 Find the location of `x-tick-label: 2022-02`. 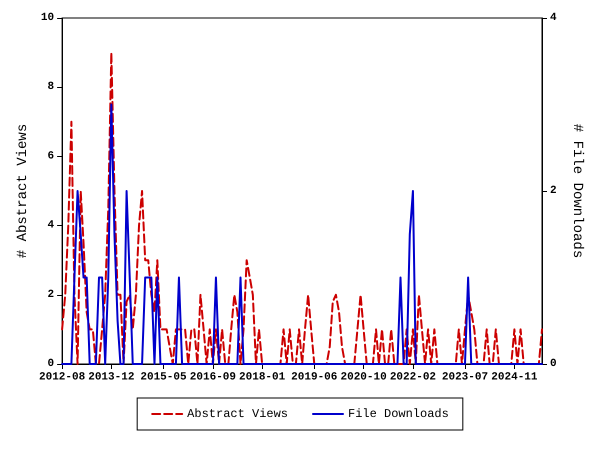

x-tick-label: 2022-02 is located at coordinates (413, 378).